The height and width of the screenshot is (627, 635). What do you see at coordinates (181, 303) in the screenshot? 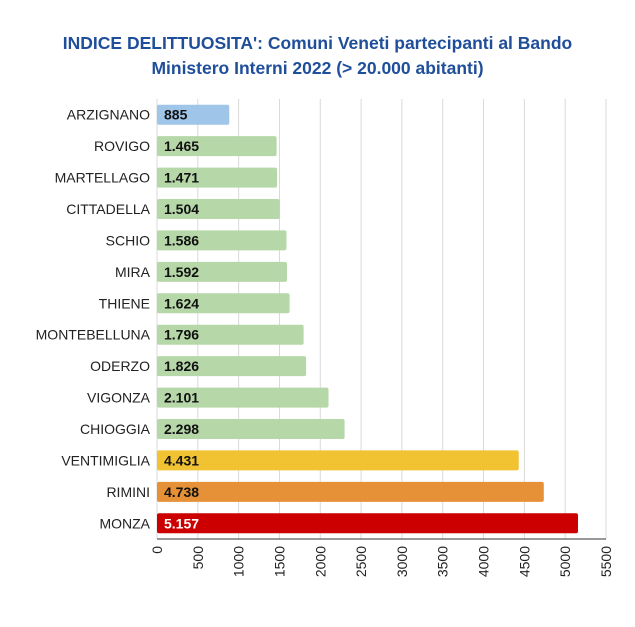
I see `value-label: 1.624` at bounding box center [181, 303].